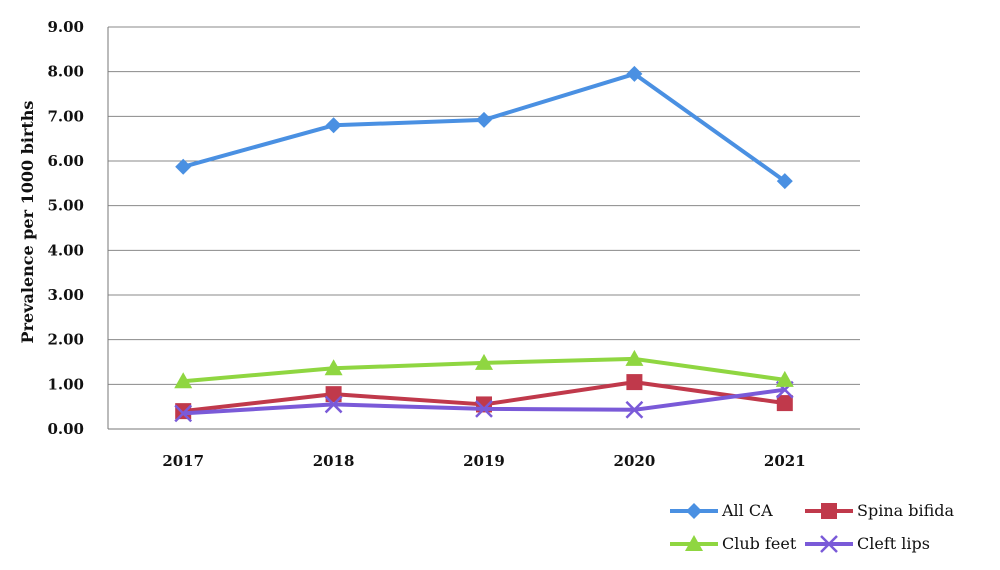 The height and width of the screenshot is (570, 1000). I want to click on series-cleft-lips, so click(484, 401).